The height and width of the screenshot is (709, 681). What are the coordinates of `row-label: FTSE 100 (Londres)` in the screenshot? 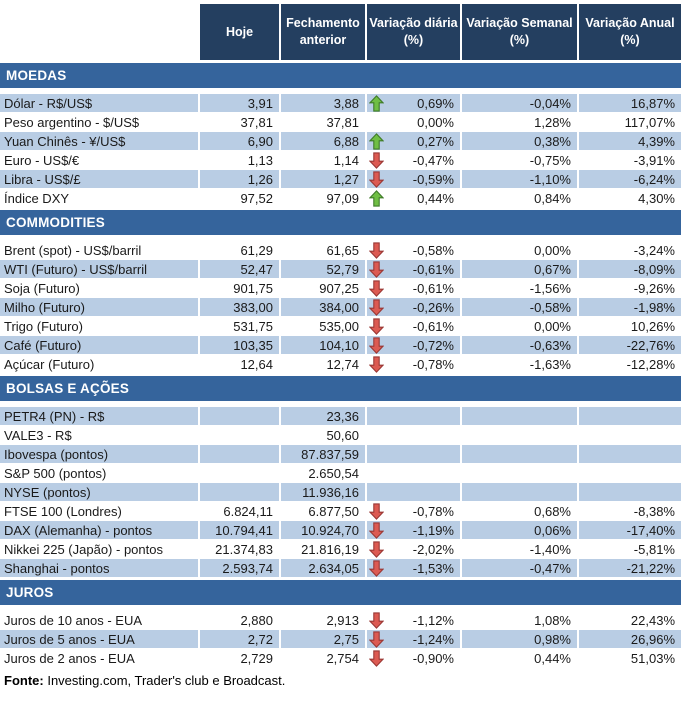 It's located at (99, 511).